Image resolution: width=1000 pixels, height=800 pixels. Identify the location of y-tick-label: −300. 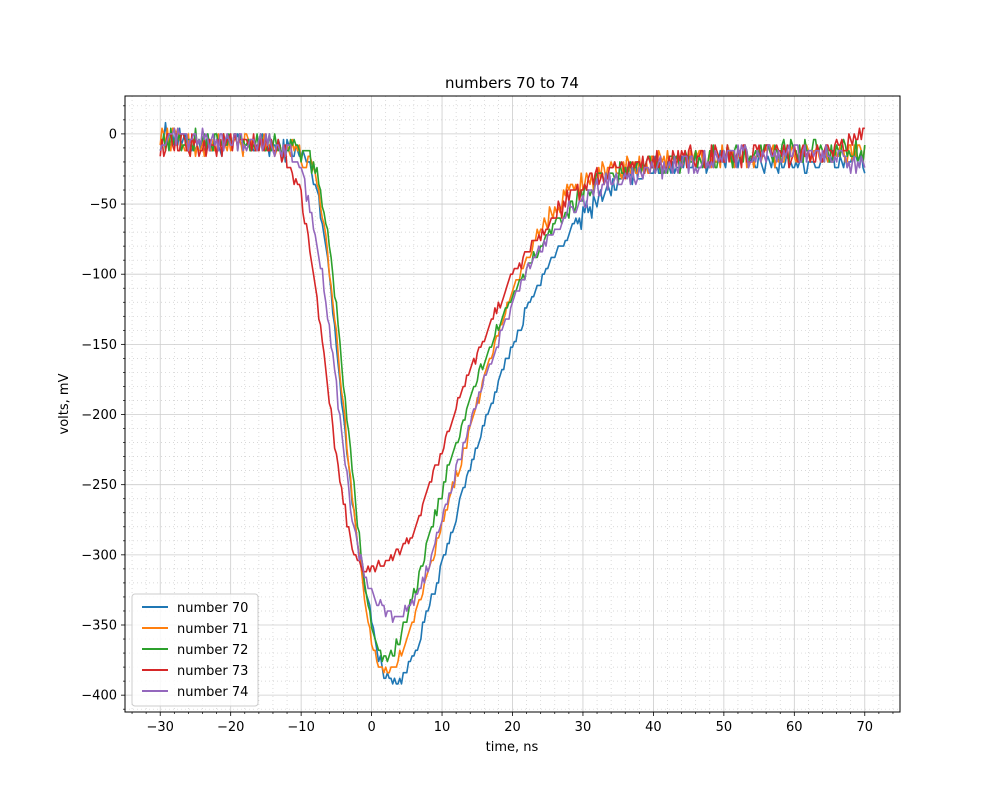
(99, 555).